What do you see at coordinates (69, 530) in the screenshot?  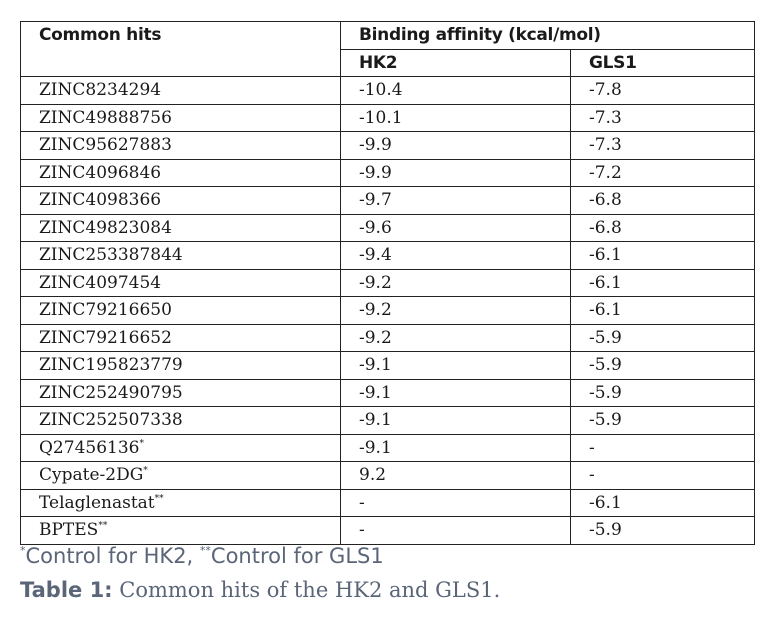 I see `hit-name: BPTES` at bounding box center [69, 530].